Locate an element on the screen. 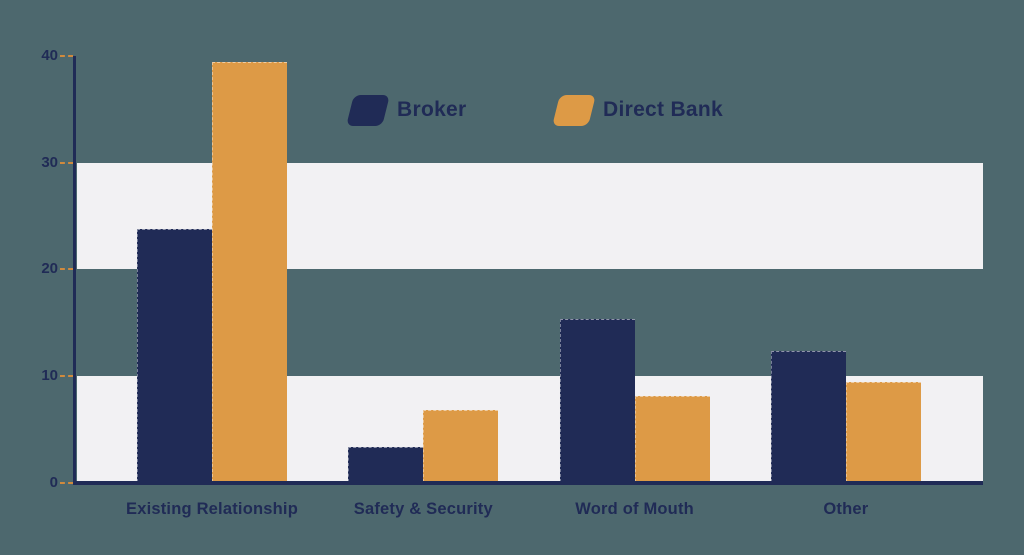 The height and width of the screenshot is (555, 1024). legend-item-broker: Broker is located at coordinates (406, 110).